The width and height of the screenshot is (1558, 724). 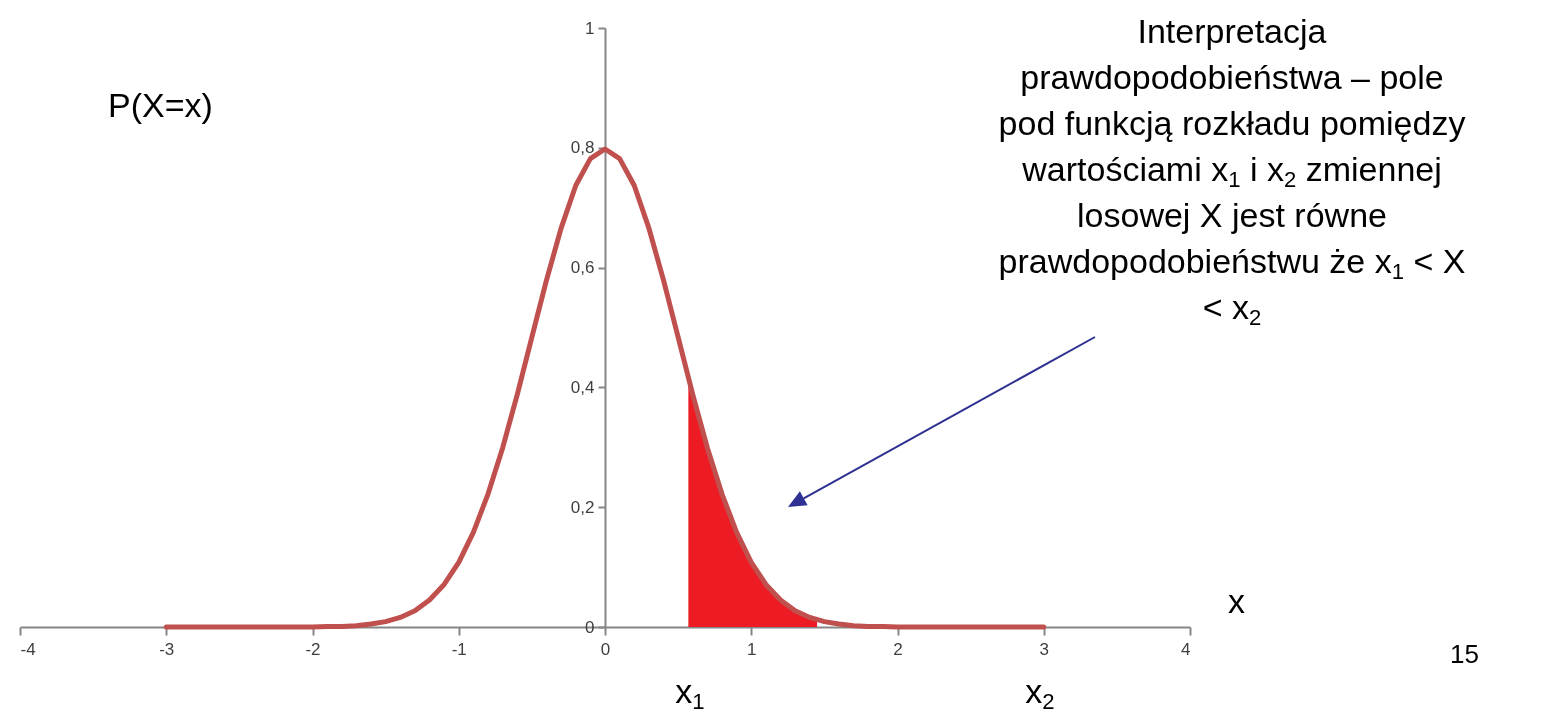 What do you see at coordinates (1464, 654) in the screenshot?
I see `text: 15` at bounding box center [1464, 654].